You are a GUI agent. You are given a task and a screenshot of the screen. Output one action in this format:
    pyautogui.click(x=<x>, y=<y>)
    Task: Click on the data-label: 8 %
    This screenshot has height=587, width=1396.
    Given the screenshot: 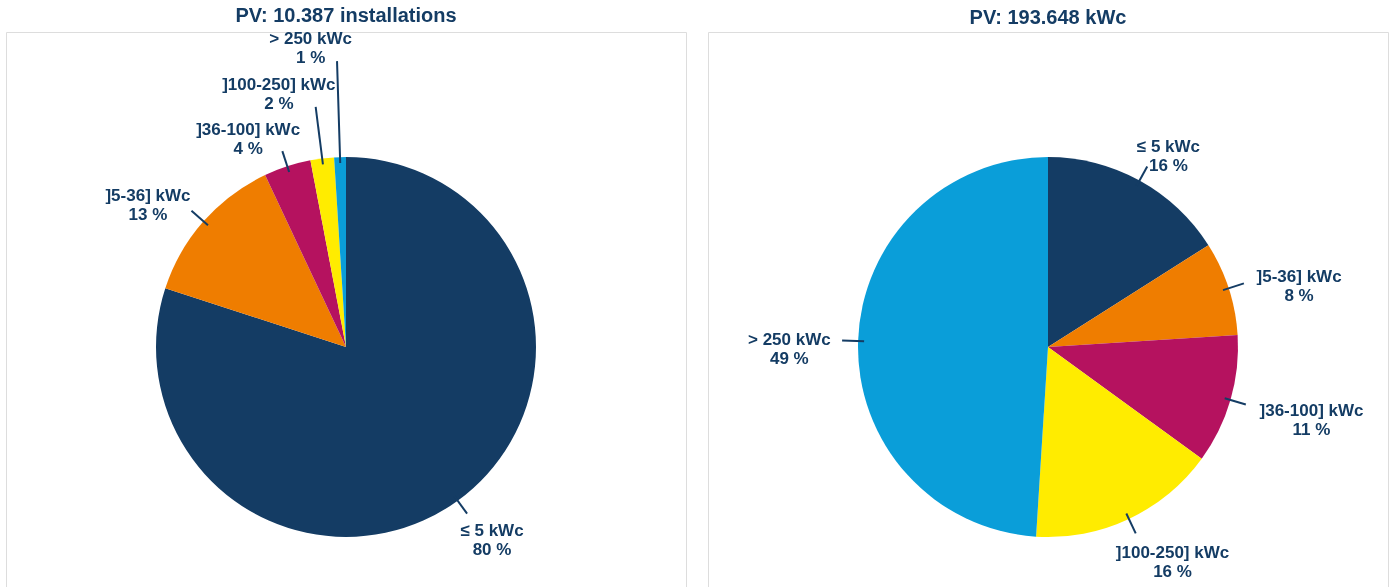 What is the action you would take?
    pyautogui.click(x=1299, y=295)
    